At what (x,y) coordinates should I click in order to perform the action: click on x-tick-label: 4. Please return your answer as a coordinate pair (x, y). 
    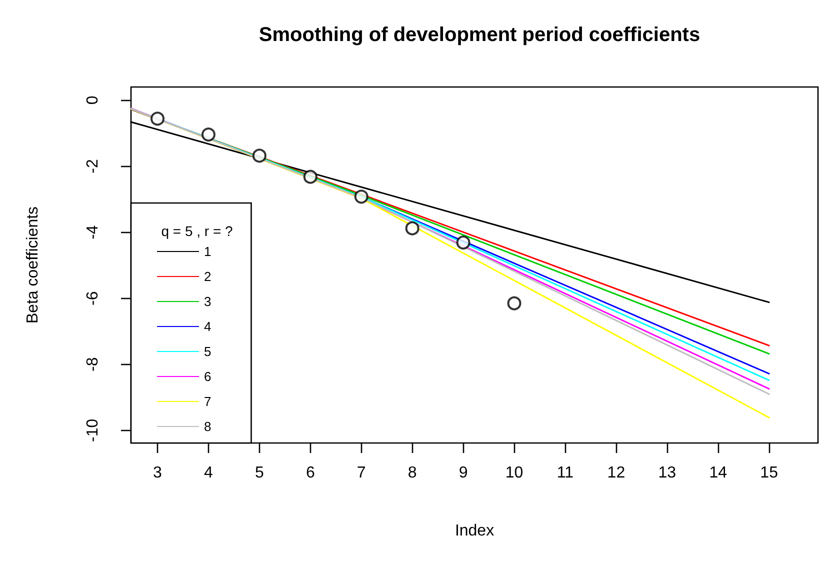
    Looking at the image, I should click on (209, 473).